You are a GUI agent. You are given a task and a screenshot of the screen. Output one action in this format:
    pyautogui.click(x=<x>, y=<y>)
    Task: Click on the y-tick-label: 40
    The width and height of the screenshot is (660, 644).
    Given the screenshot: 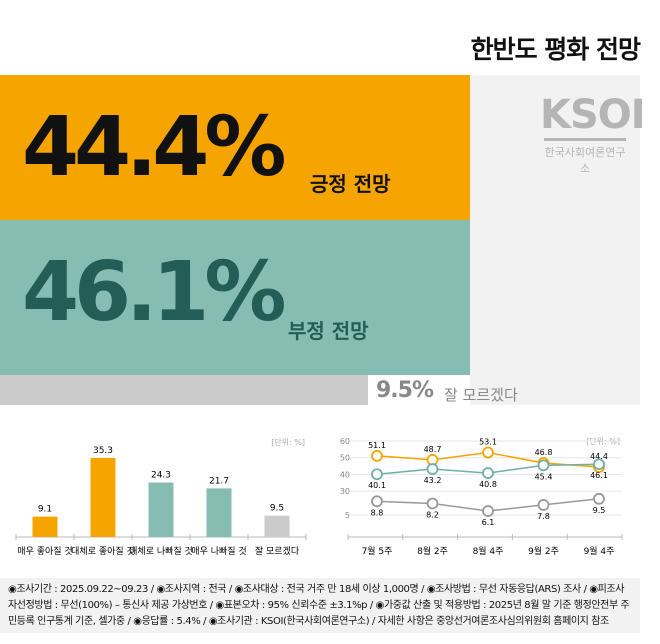 What is the action you would take?
    pyautogui.click(x=345, y=474)
    